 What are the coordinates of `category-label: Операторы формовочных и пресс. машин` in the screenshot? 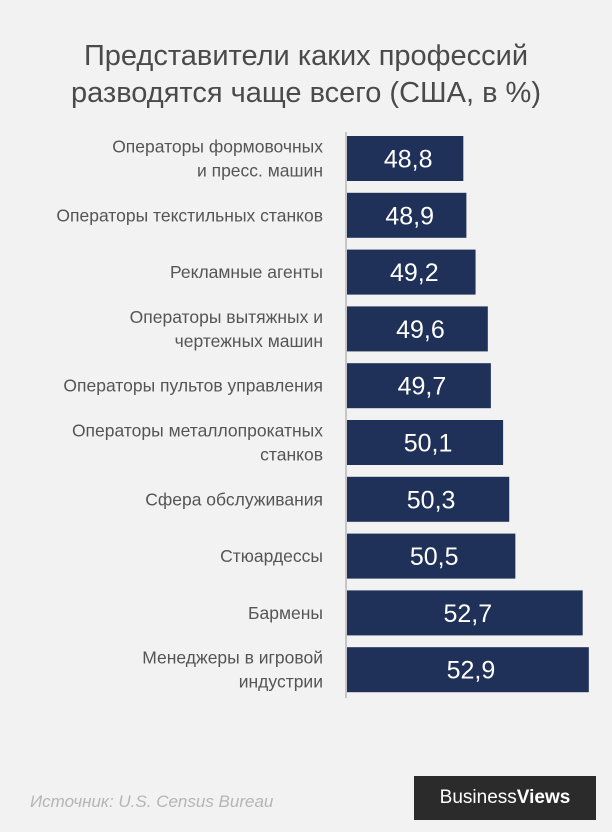 It's located at (217, 159).